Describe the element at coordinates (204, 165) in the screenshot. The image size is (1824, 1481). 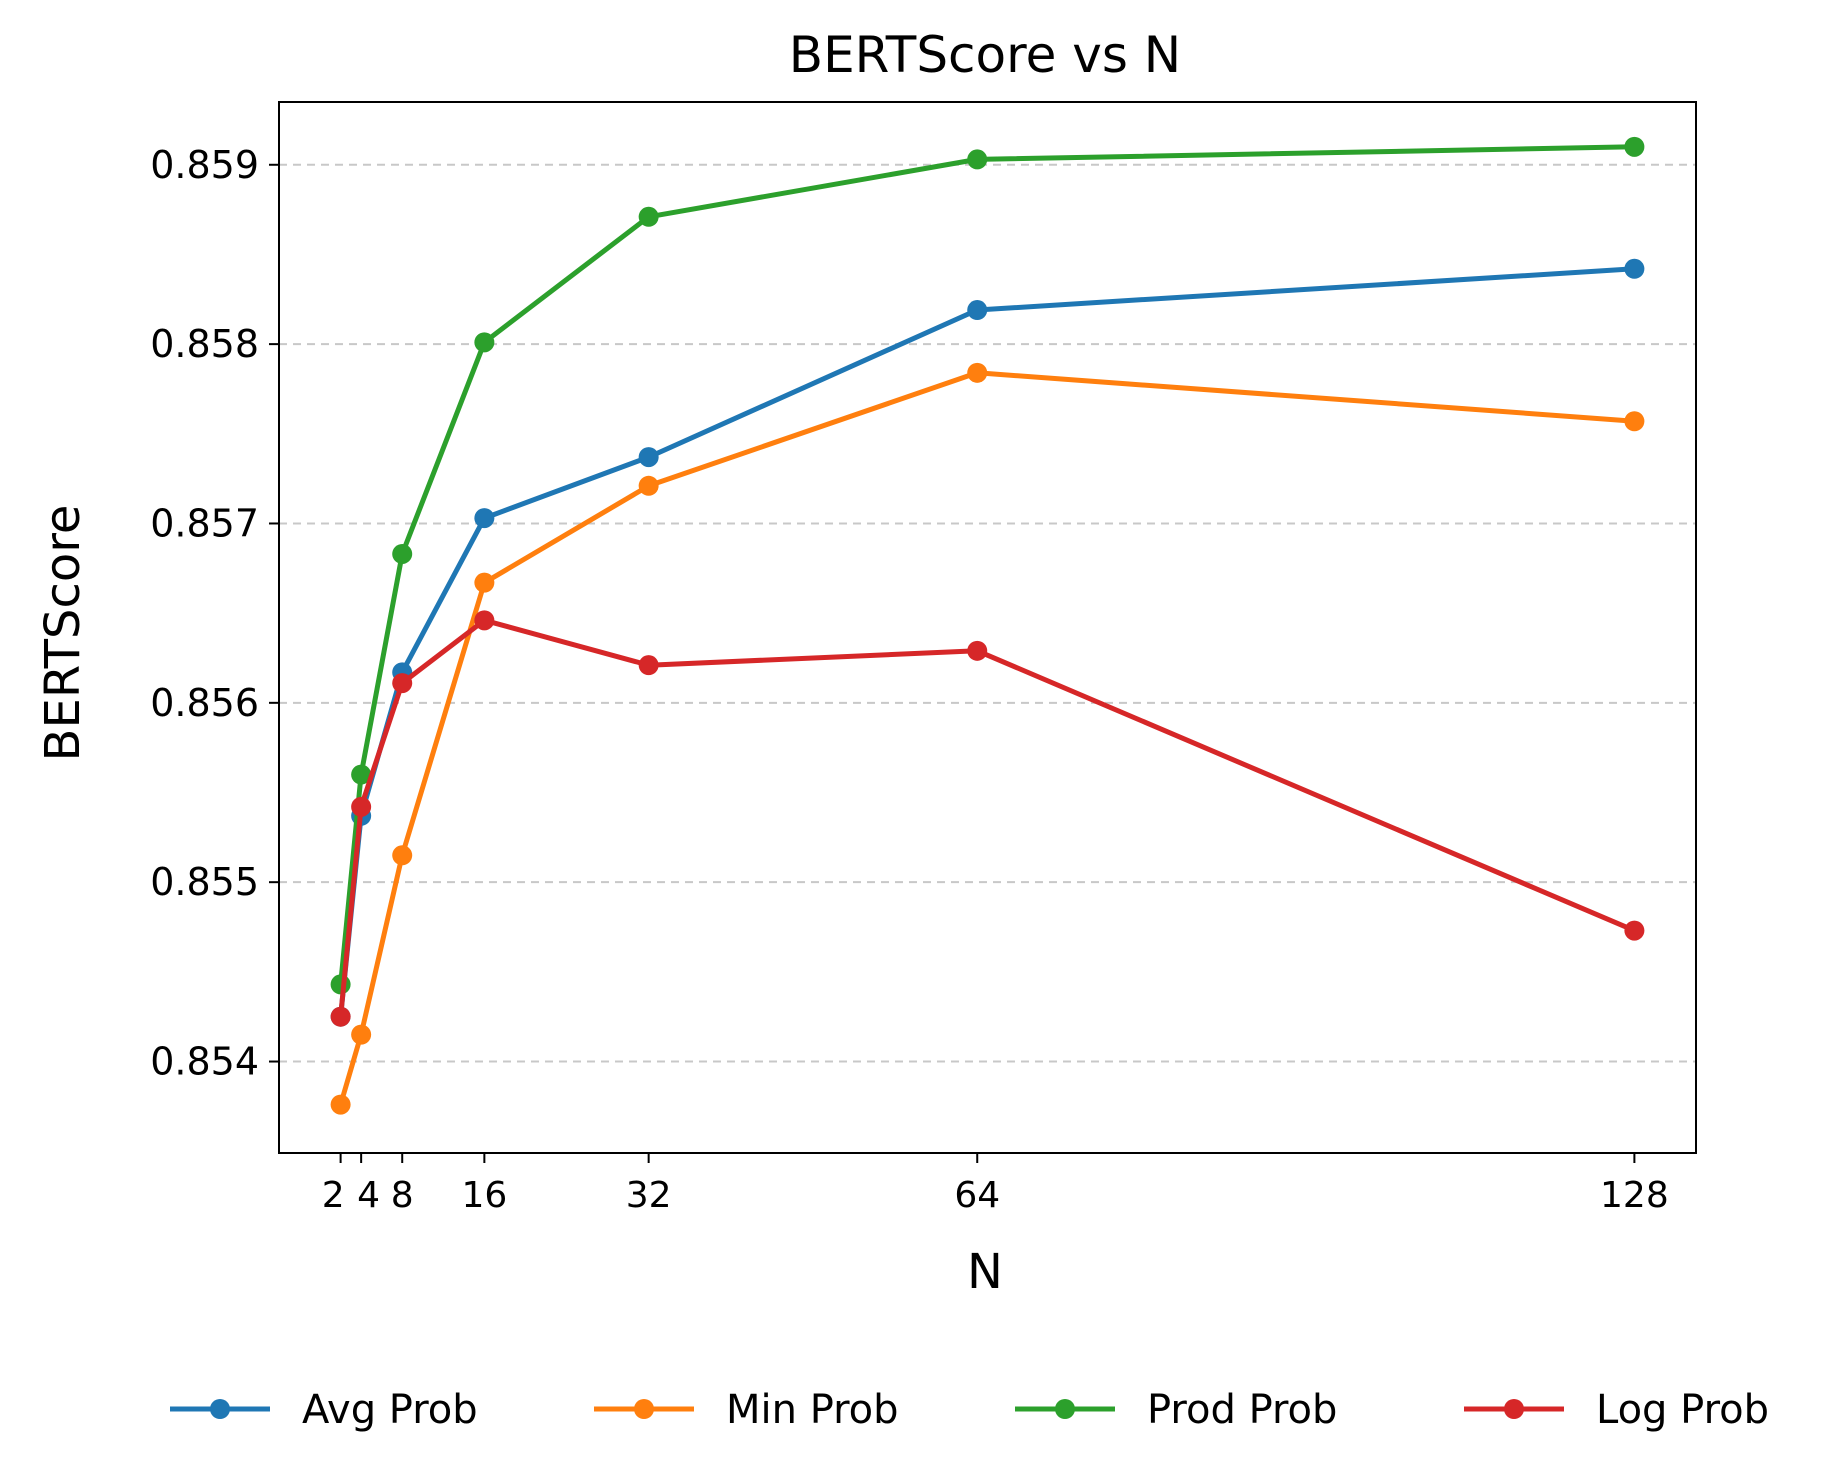
I see `y-tick-label: 0.859` at that location.